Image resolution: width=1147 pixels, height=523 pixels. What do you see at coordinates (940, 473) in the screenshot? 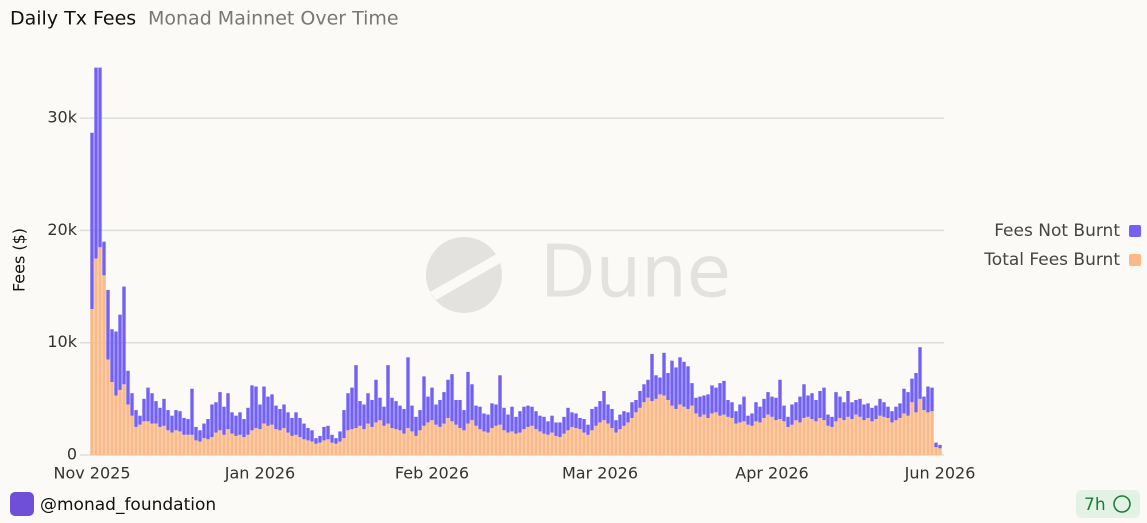
I see `x-tick-label: Jun 2026` at bounding box center [940, 473].